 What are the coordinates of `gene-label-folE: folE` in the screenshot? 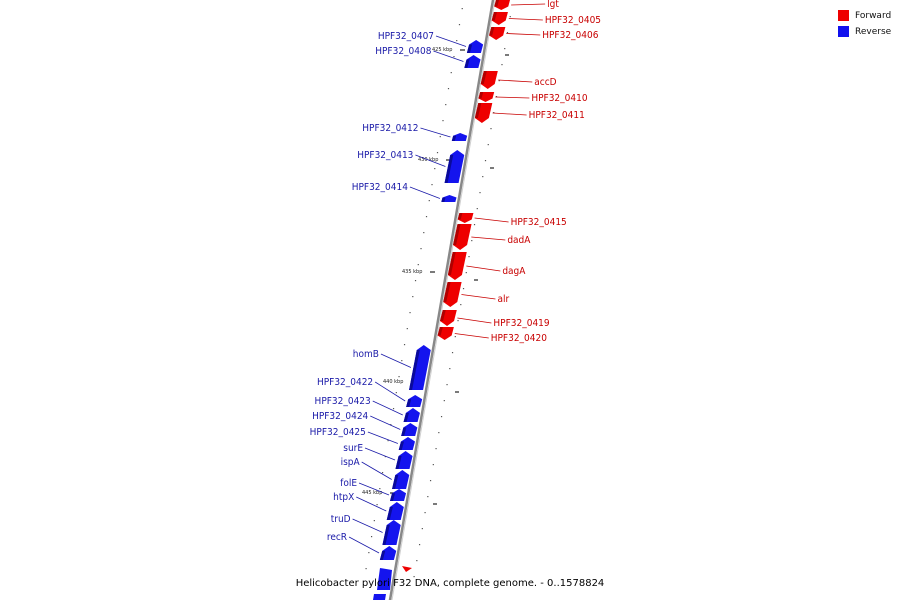 It's located at (348, 483).